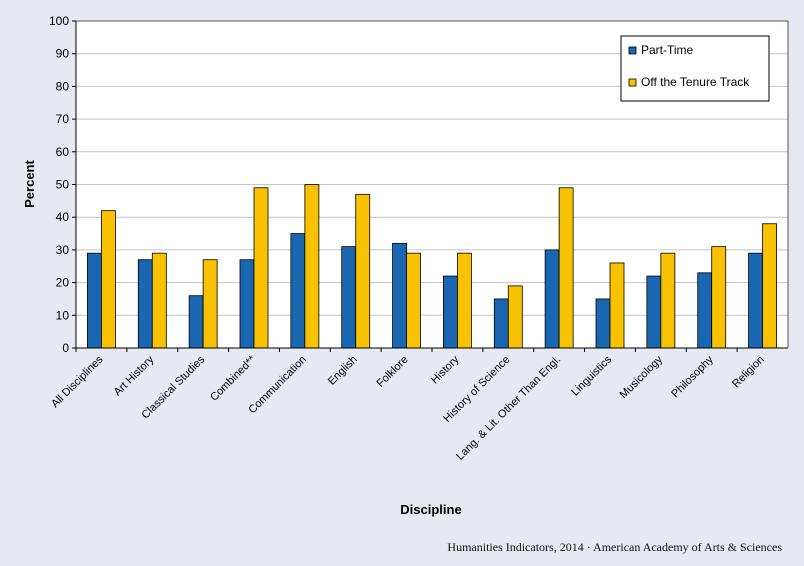 Image resolution: width=804 pixels, height=566 pixels. I want to click on y-tick-label: 30, so click(63, 250).